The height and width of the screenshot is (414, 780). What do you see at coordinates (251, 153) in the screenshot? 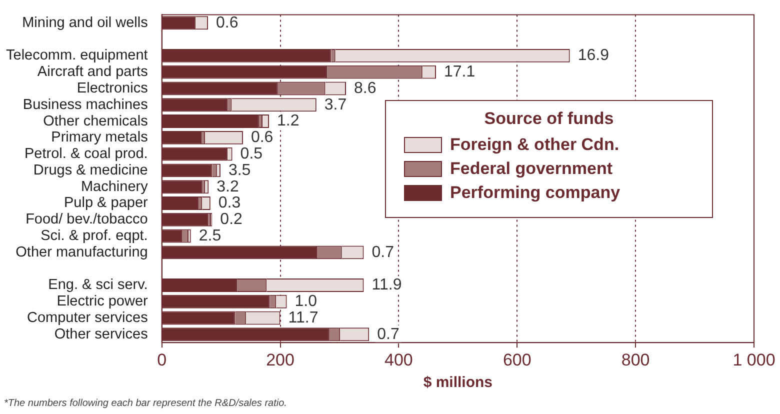
I see `text: 0.5` at bounding box center [251, 153].